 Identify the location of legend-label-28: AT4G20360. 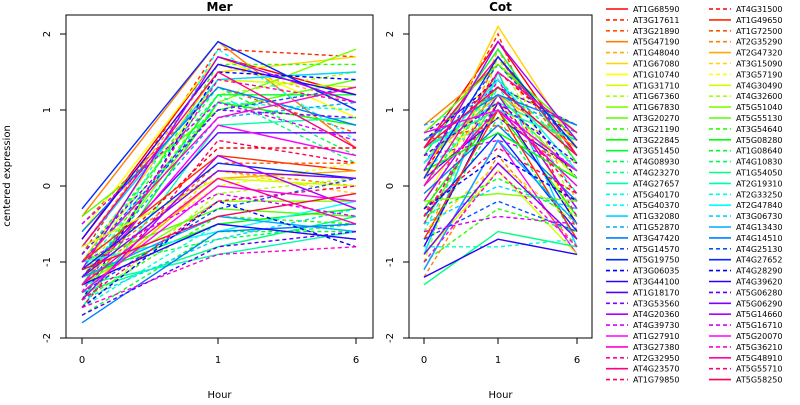
(656, 314).